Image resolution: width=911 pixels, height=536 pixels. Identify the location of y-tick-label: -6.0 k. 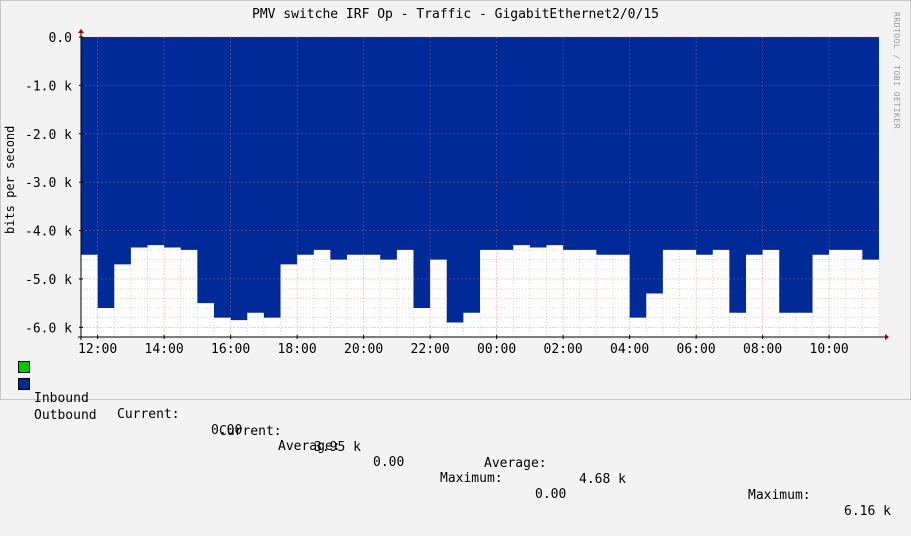
(48, 328).